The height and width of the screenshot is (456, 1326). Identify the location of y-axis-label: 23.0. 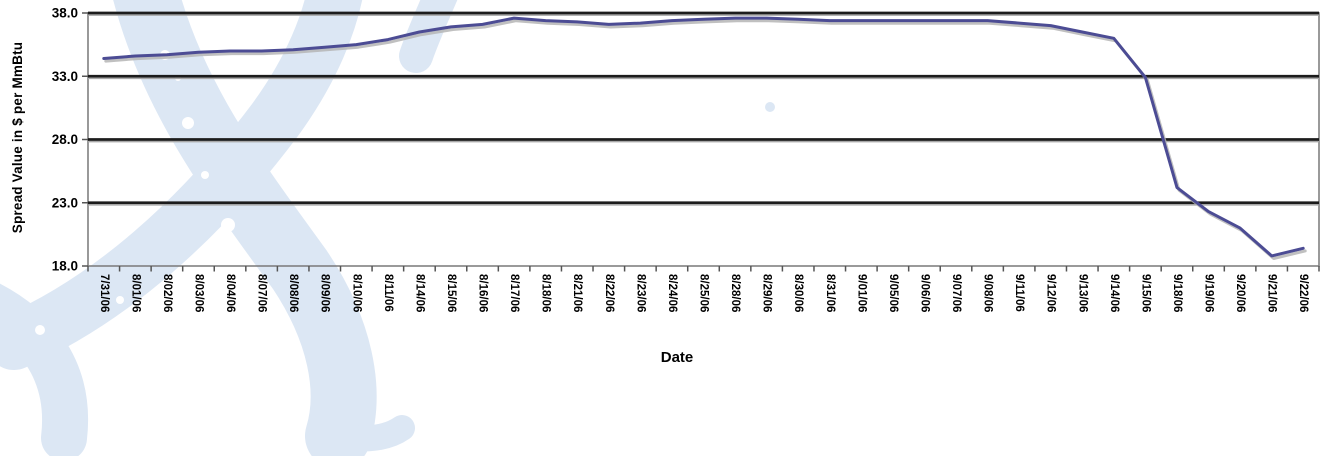
(65, 202).